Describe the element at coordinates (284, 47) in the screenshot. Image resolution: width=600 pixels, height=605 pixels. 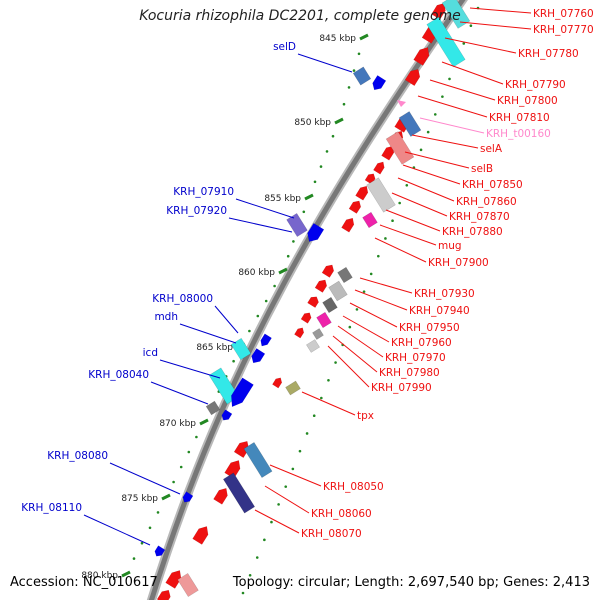
I see `reverse-gene-label: selD` at that location.